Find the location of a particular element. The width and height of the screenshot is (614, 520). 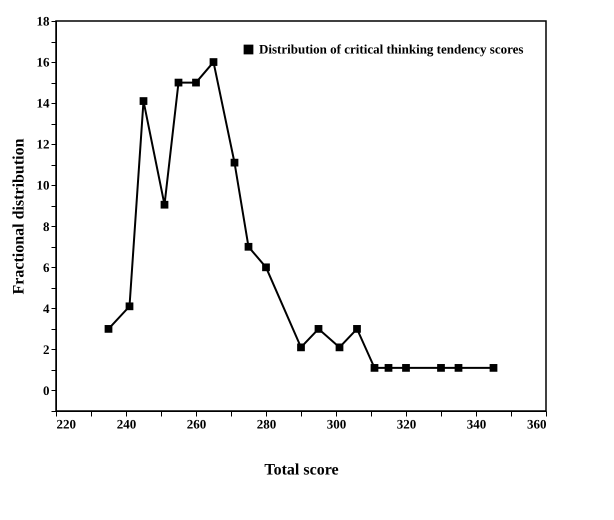

y-tick-label: 18 is located at coordinates (43, 21).